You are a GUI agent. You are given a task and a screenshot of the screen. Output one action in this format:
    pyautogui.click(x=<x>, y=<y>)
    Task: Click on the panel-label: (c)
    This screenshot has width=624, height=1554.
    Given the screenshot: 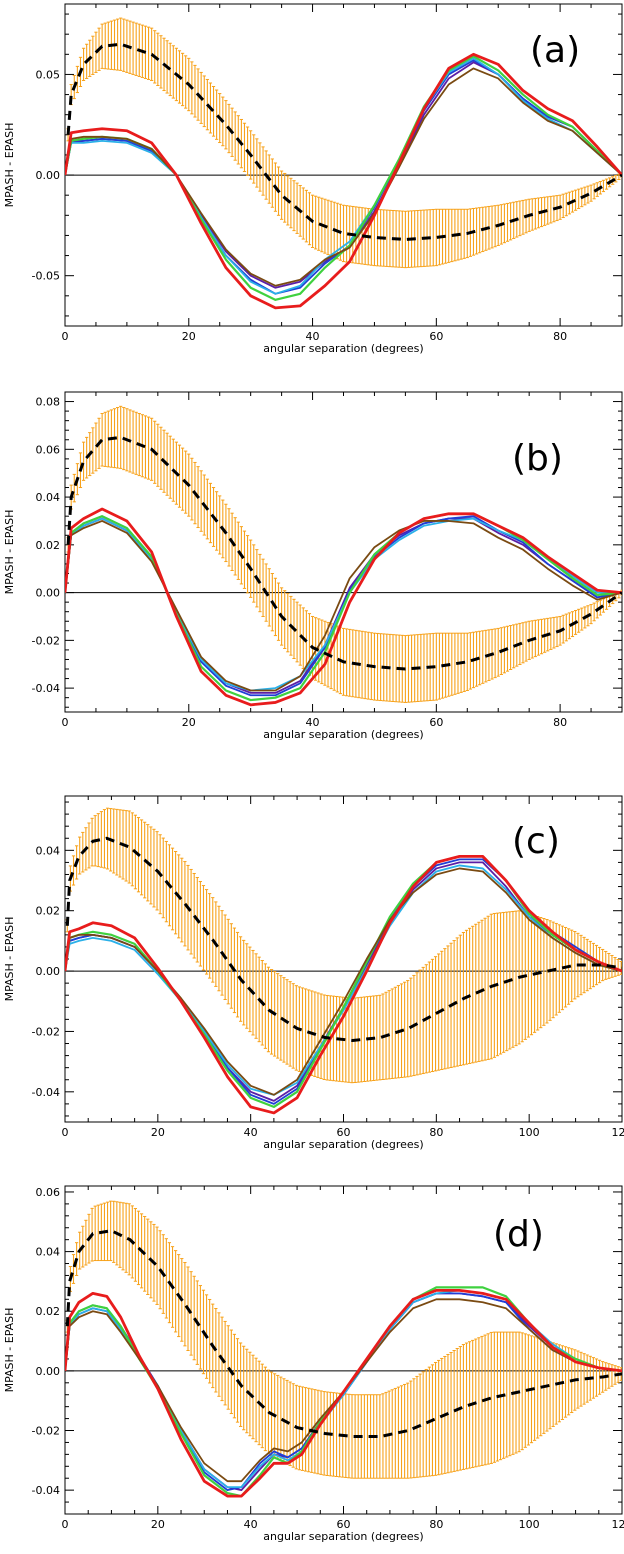 What is the action you would take?
    pyautogui.click(x=536, y=841)
    